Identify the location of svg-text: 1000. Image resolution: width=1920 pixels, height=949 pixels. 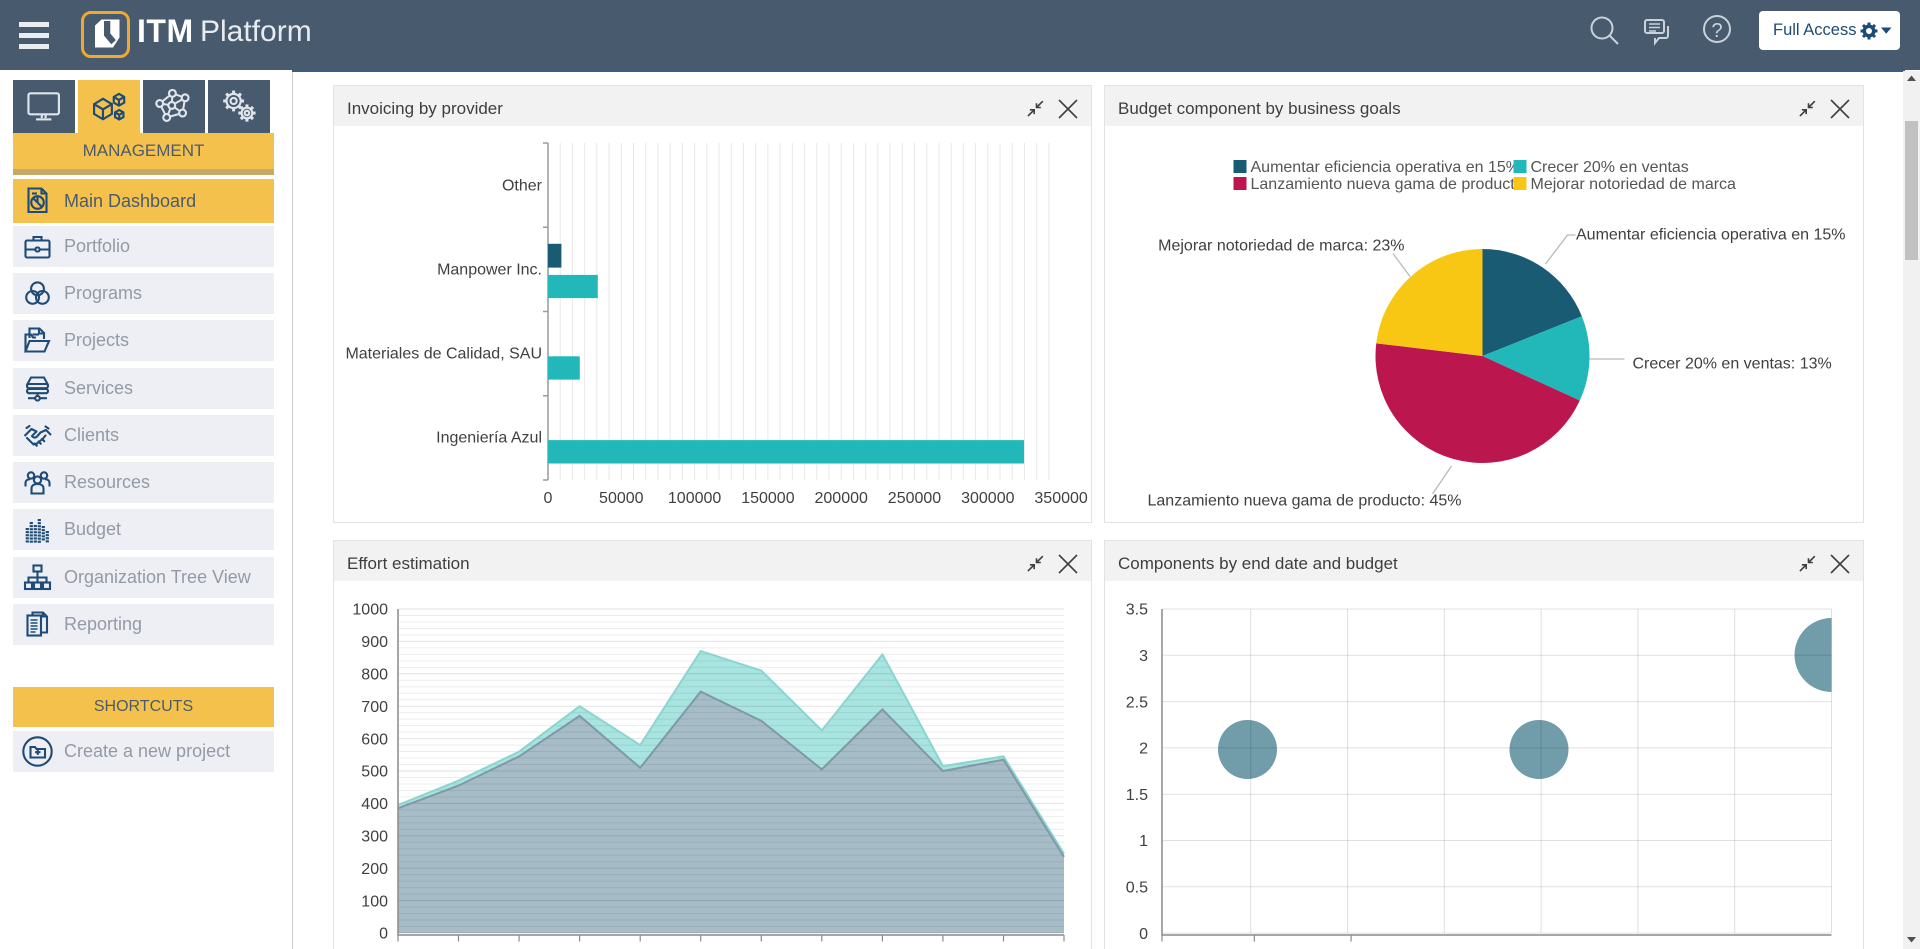
(370, 610).